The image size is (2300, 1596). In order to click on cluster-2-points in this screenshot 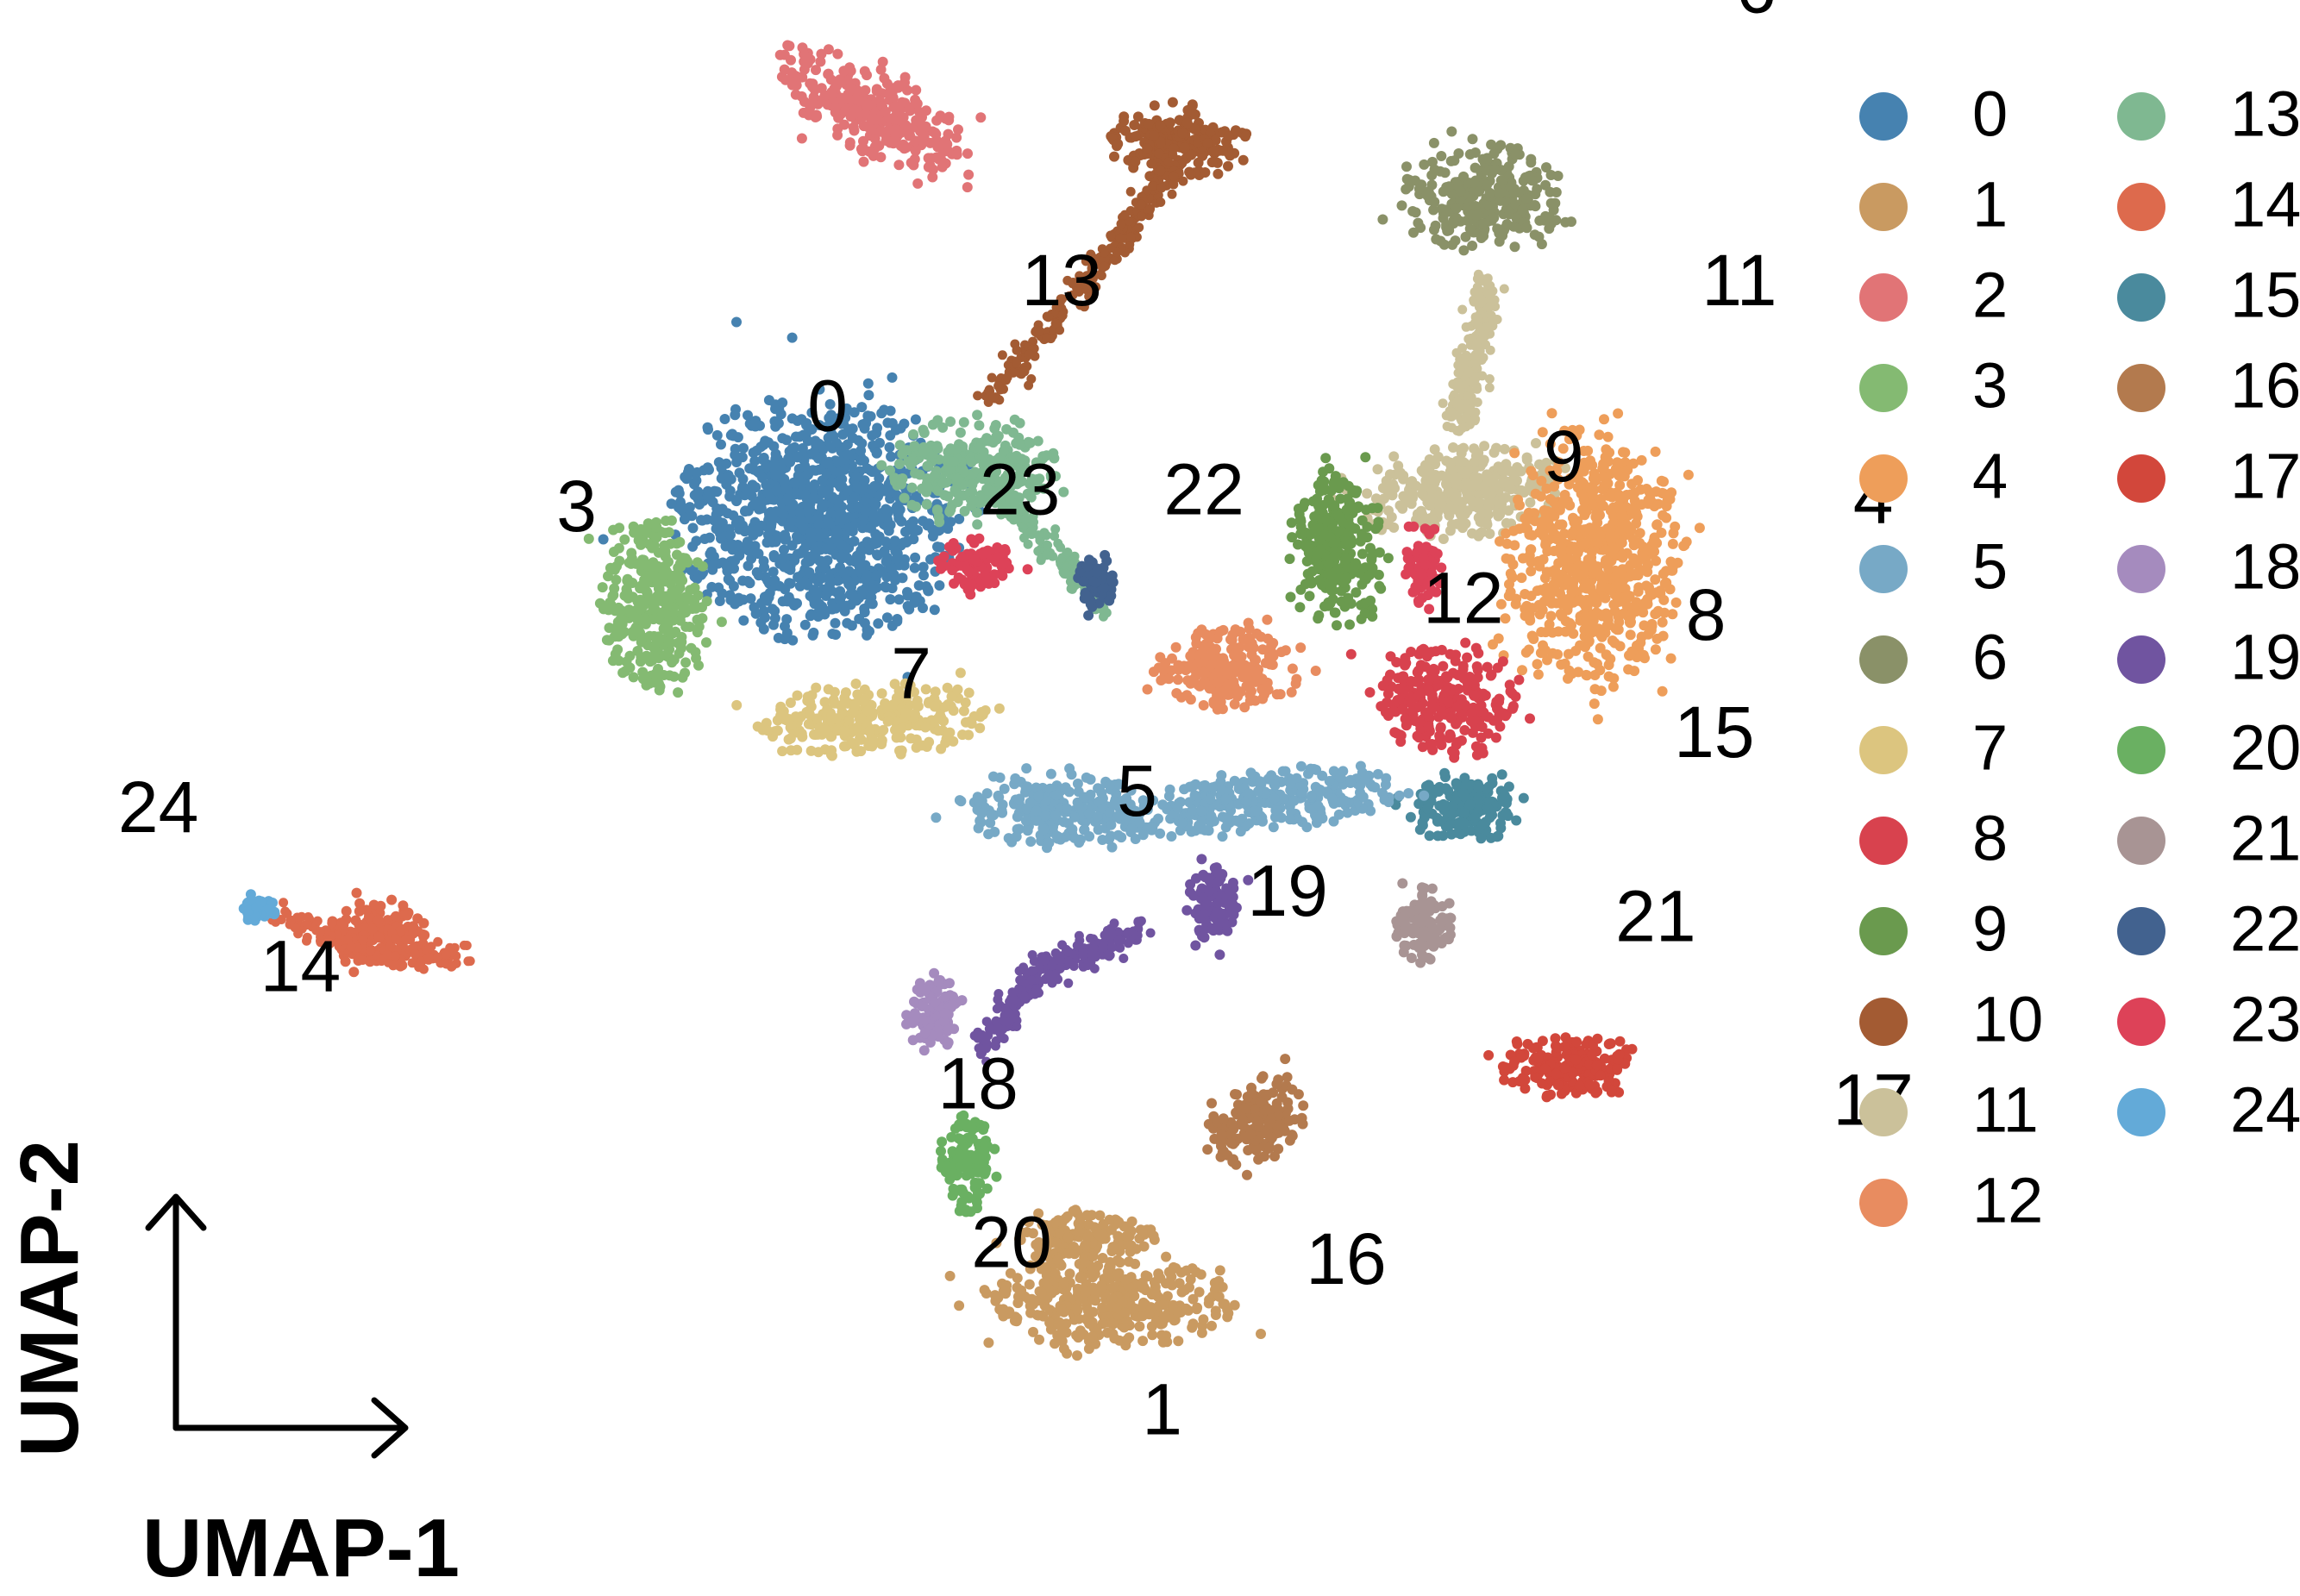, I will do `click(880, 116)`.